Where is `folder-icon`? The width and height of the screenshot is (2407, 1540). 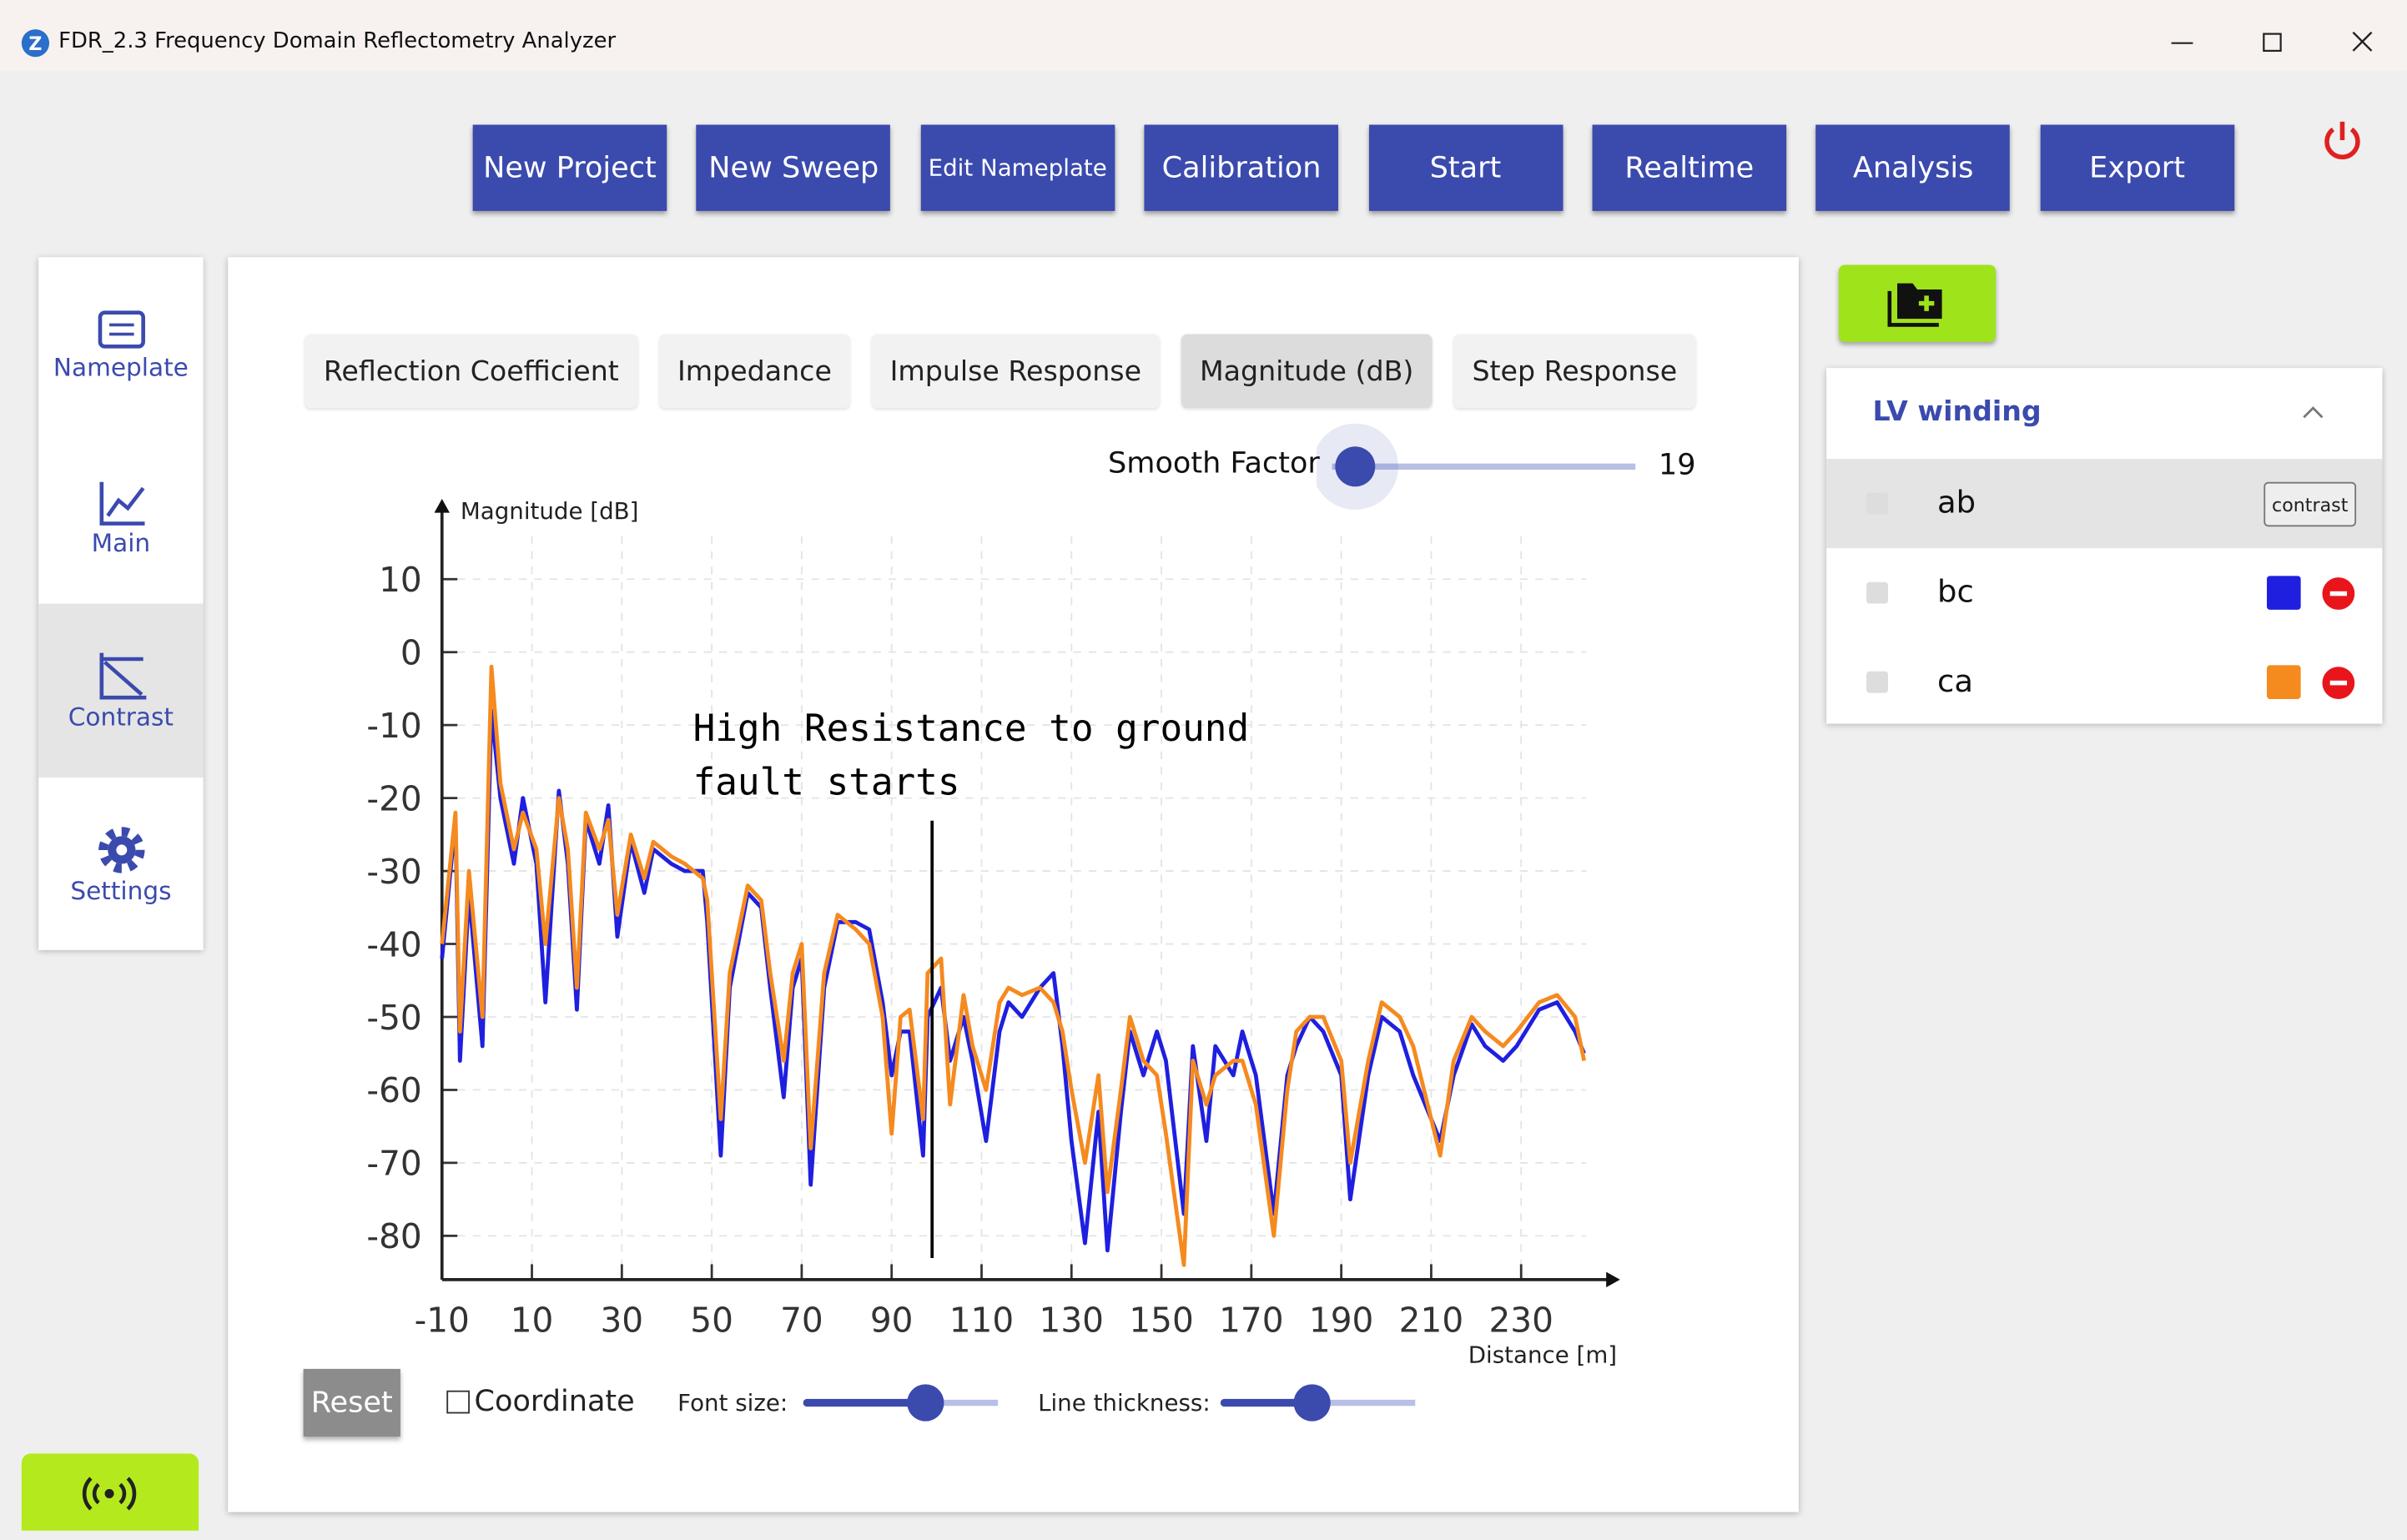
folder-icon is located at coordinates (1914, 305).